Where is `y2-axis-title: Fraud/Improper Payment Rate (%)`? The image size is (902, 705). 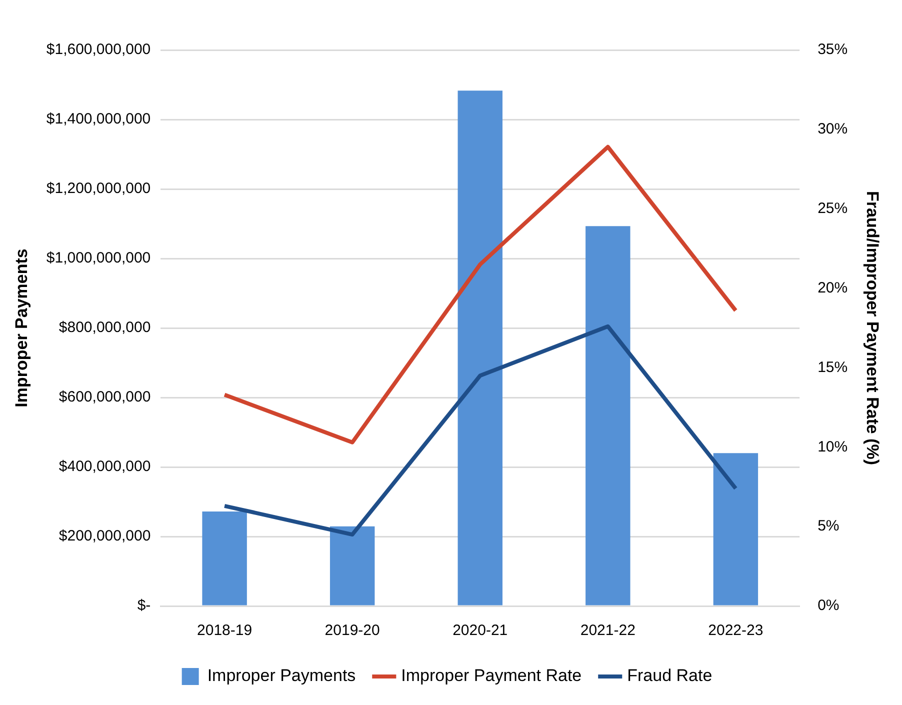 y2-axis-title: Fraud/Improper Payment Rate (%) is located at coordinates (872, 328).